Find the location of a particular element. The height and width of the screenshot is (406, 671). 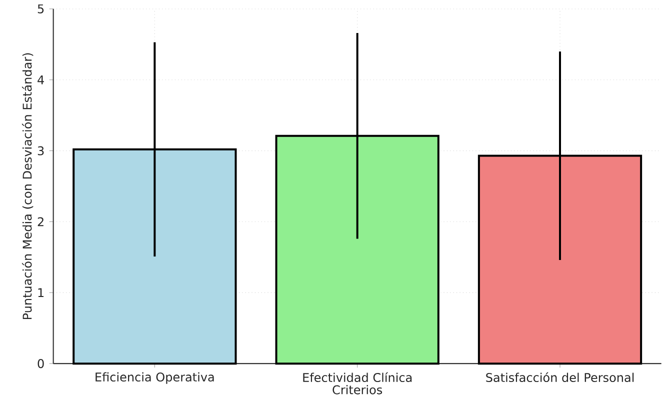

y-tick-label: 1 is located at coordinates (41, 292).